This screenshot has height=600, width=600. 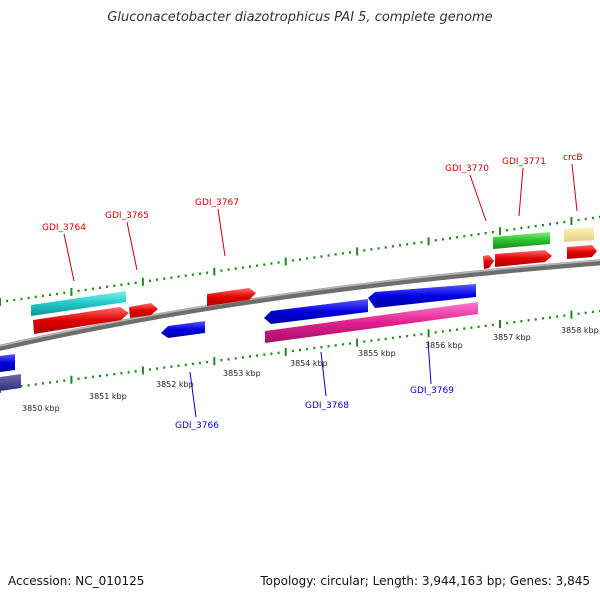 I want to click on gene-arrow-gdi3765, so click(x=143, y=310).